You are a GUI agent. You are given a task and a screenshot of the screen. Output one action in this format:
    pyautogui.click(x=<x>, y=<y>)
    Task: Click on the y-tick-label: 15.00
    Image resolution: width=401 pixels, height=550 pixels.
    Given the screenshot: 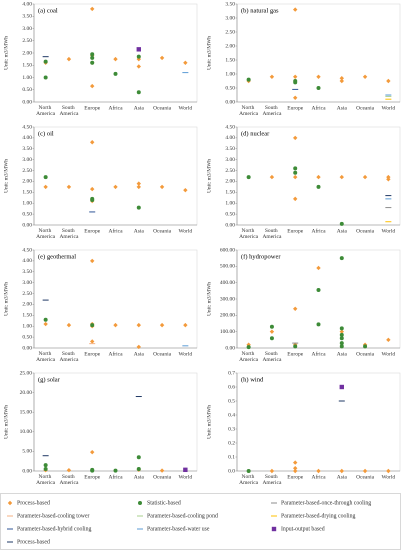 What is the action you would take?
    pyautogui.click(x=26, y=412)
    